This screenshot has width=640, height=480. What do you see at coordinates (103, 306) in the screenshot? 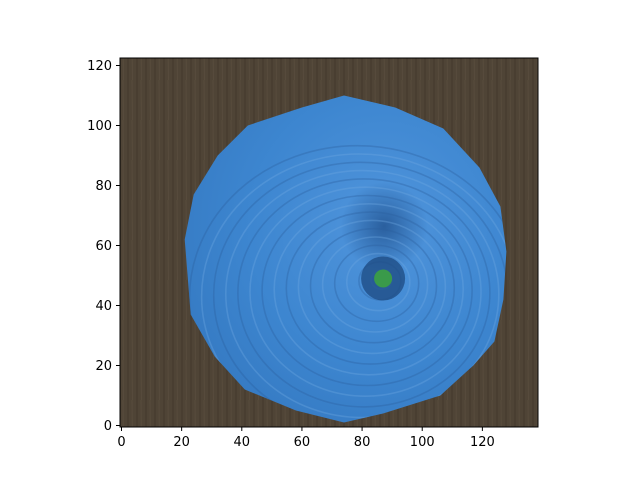
I see `y-tick-label: 40` at bounding box center [103, 306].